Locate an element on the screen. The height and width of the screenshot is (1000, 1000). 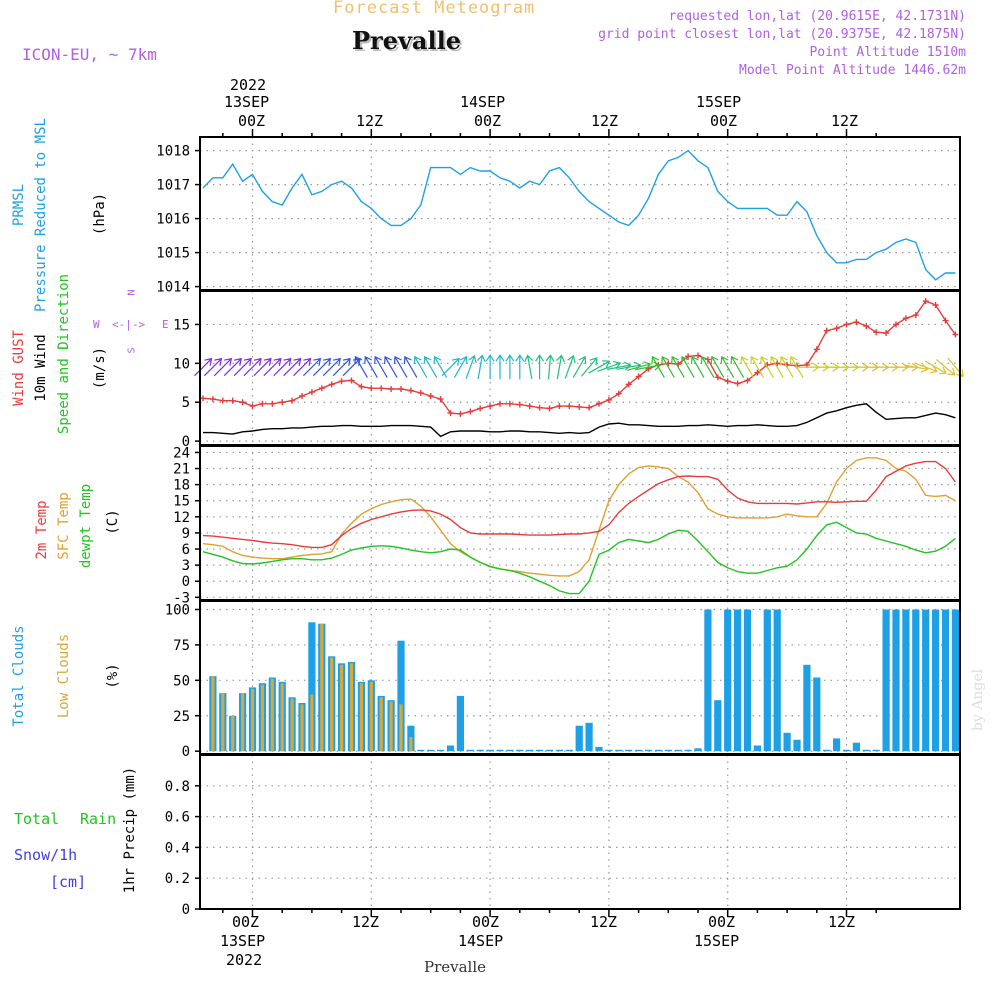
y-tick-label: 25 is located at coordinates (181, 717).